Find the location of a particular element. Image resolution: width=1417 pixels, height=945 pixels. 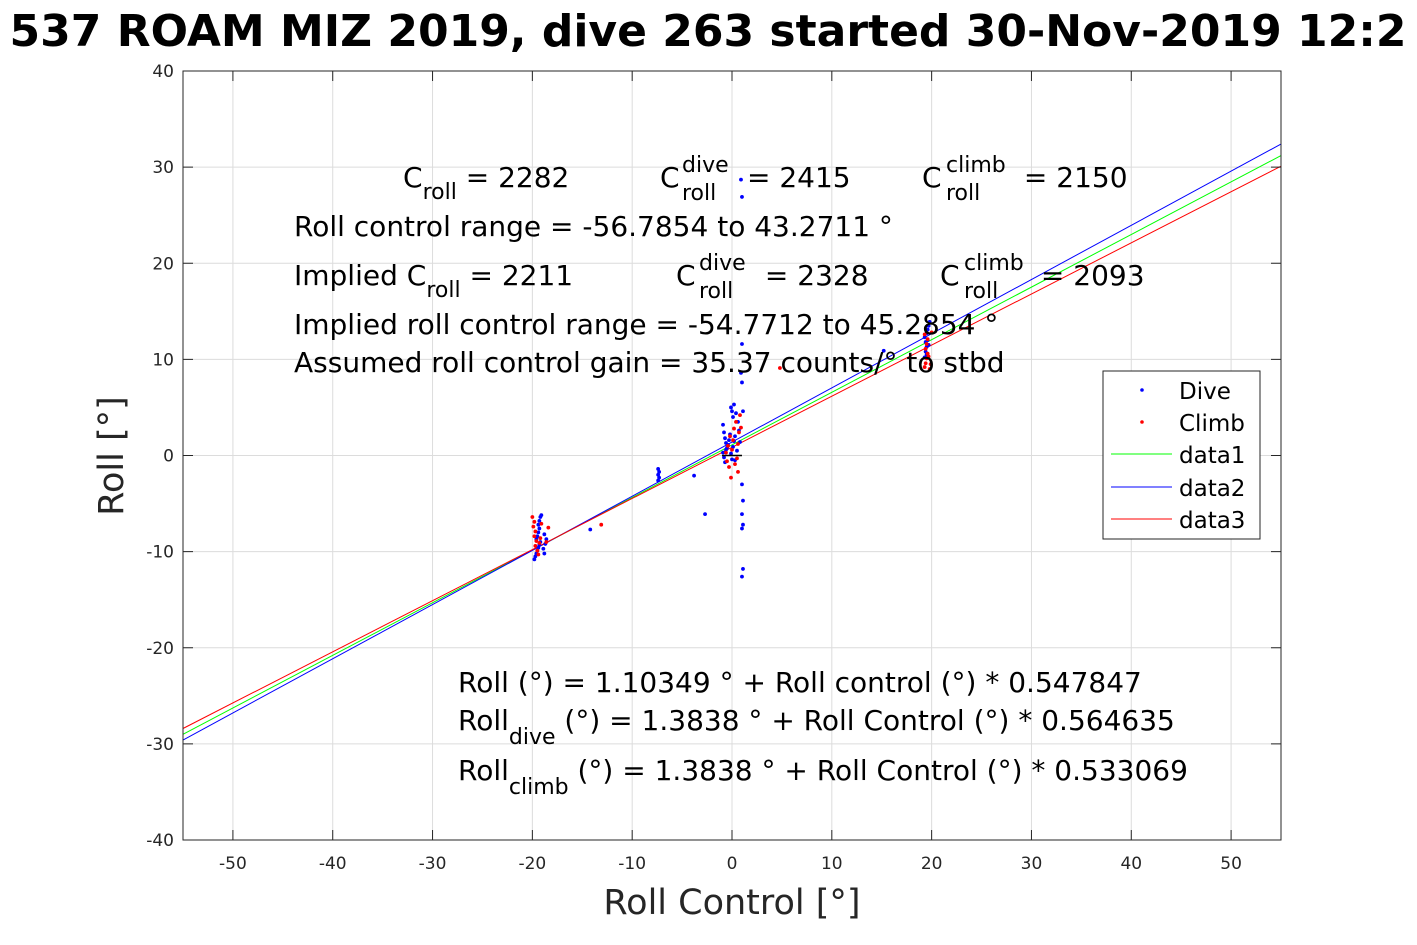

x-tick-label: 20 is located at coordinates (932, 864).